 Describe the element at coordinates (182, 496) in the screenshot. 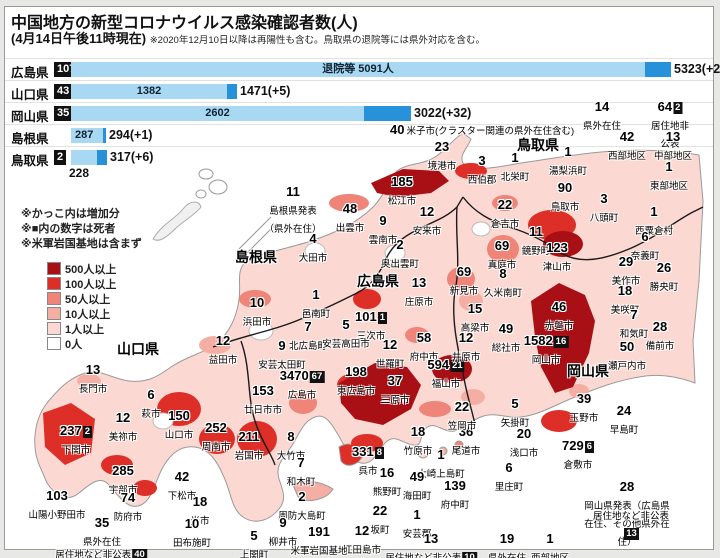

I see `place-name: 下松市` at that location.